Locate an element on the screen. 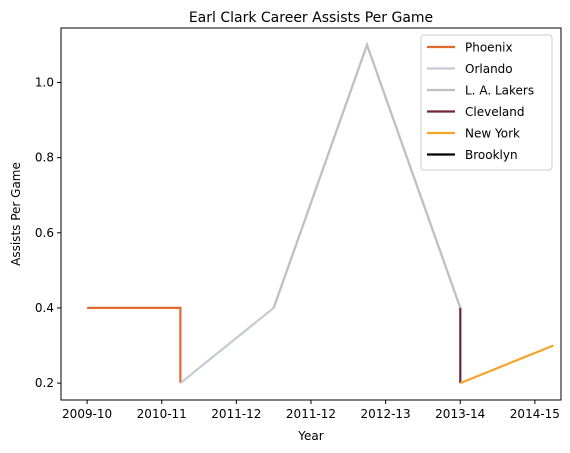 Image resolution: width=570 pixels, height=453 pixels. y-tick-label: 0.6 is located at coordinates (44, 233).